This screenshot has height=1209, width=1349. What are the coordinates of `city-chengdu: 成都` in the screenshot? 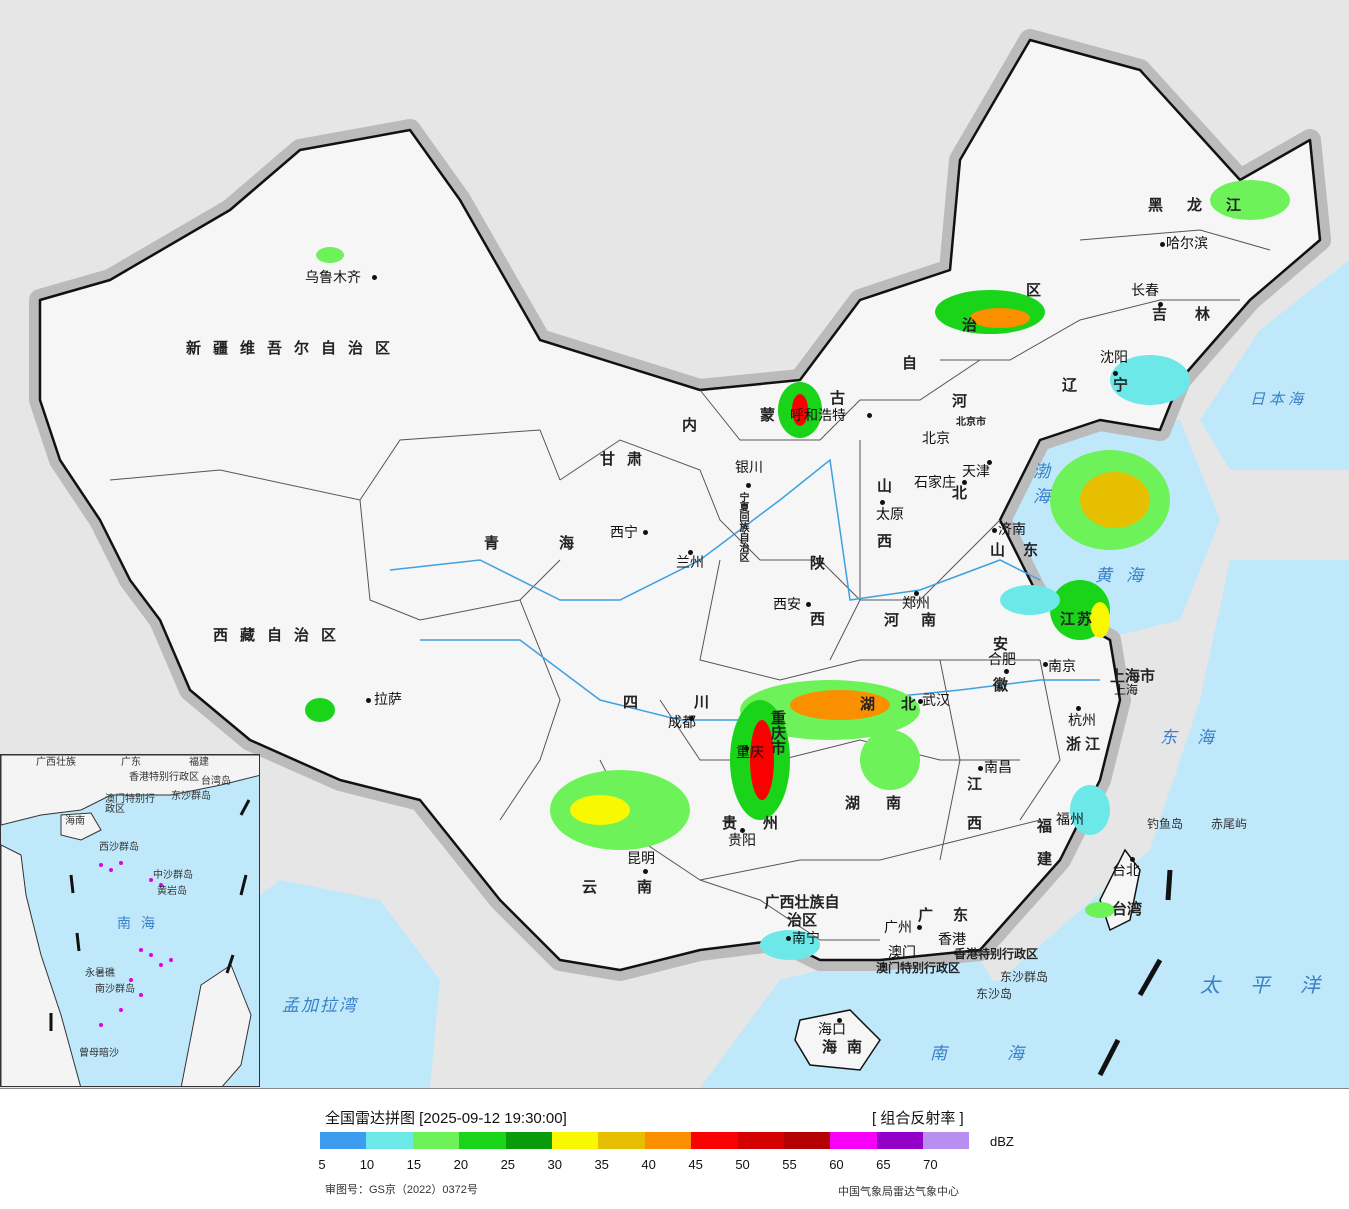 It's located at (682, 723).